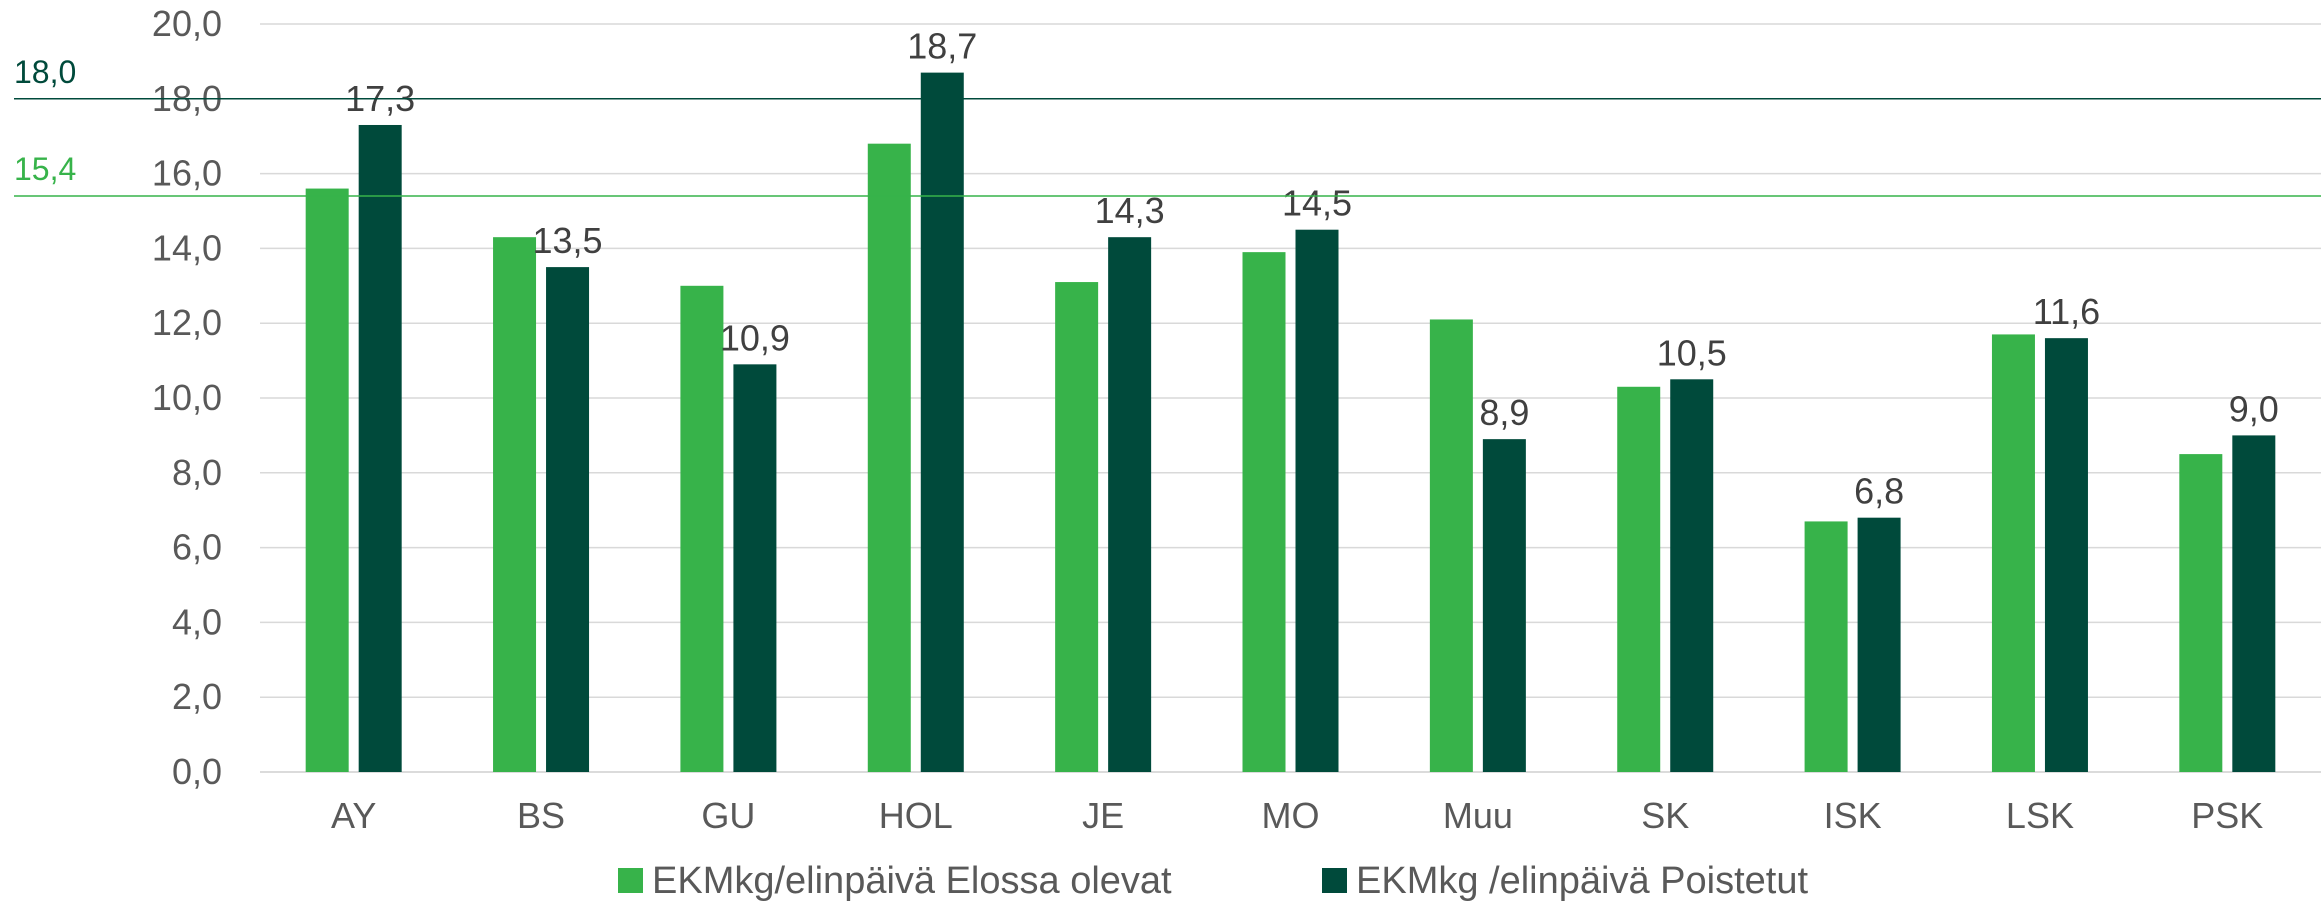 This screenshot has width=2321, height=913. I want to click on x-axis: AY BS GU HOL JE MO Muu SK ISK LSK PSK, so click(1297, 815).